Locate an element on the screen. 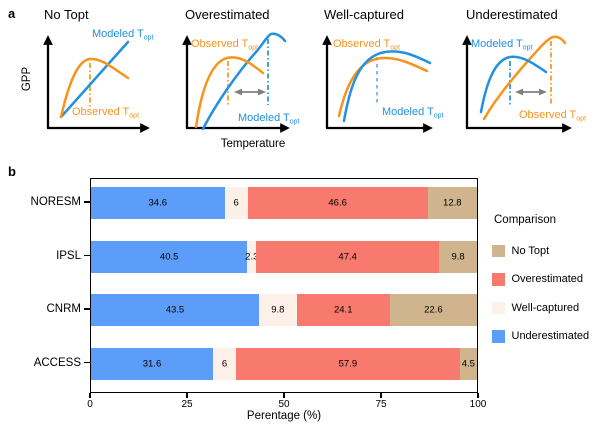 The image size is (600, 442). bar-segment-access-well-captured: 6 is located at coordinates (224, 363).